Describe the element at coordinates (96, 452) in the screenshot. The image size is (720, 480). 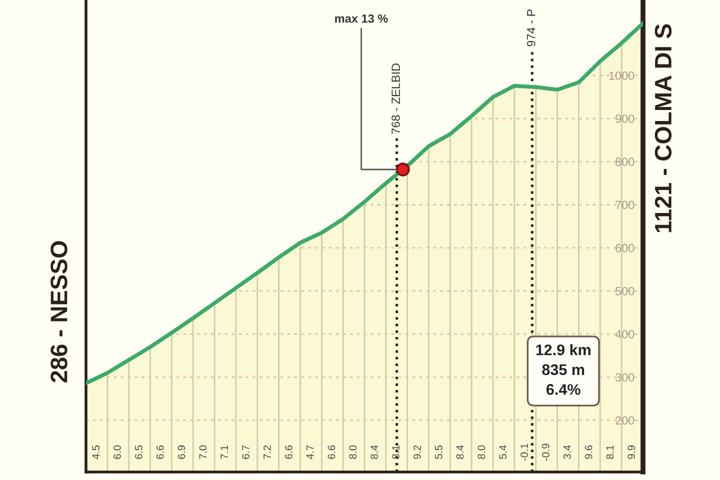
I see `annotation: 4.5` at that location.